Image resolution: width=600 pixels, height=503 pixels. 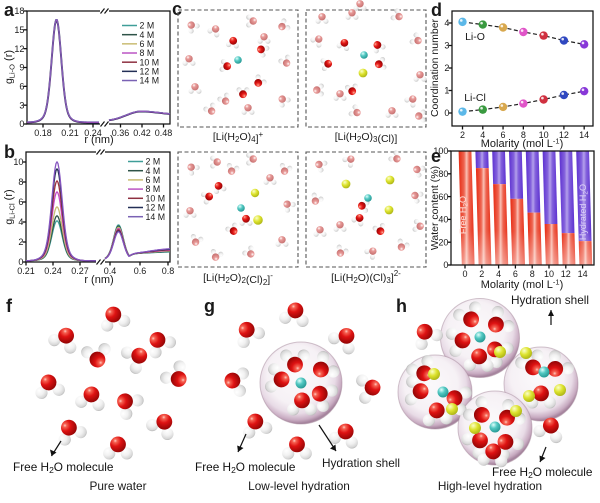 I want to click on svg-text: 0.48, so click(x=164, y=133).